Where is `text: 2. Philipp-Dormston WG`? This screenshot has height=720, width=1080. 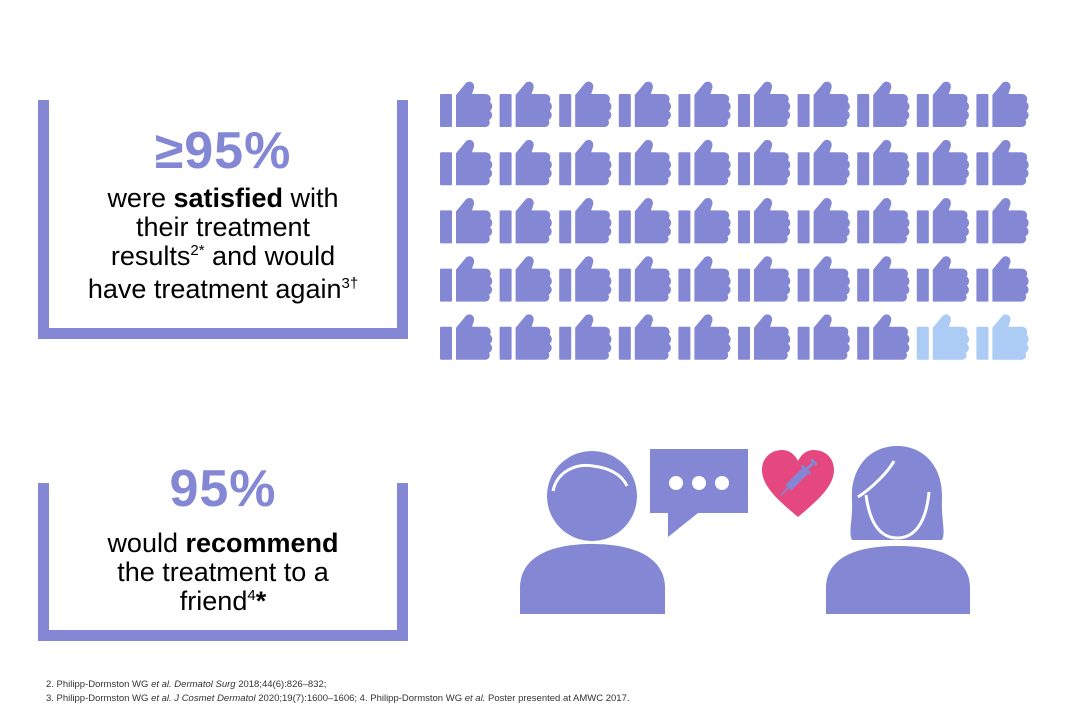 text: 2. Philipp-Dormston WG is located at coordinates (99, 684).